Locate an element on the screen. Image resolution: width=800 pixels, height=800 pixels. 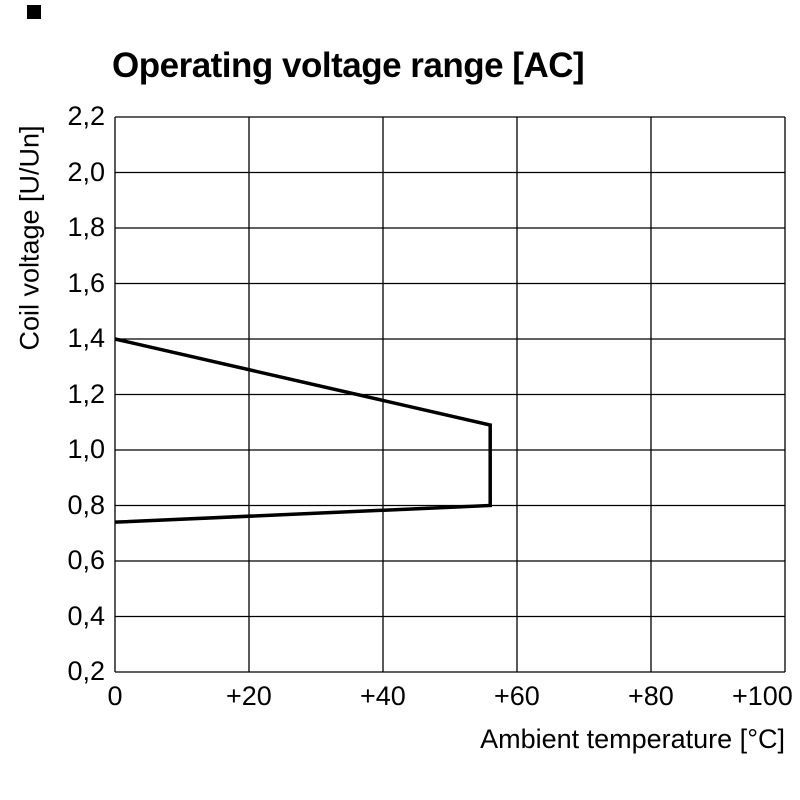
y-tick-label: 0,4 is located at coordinates (86, 615).